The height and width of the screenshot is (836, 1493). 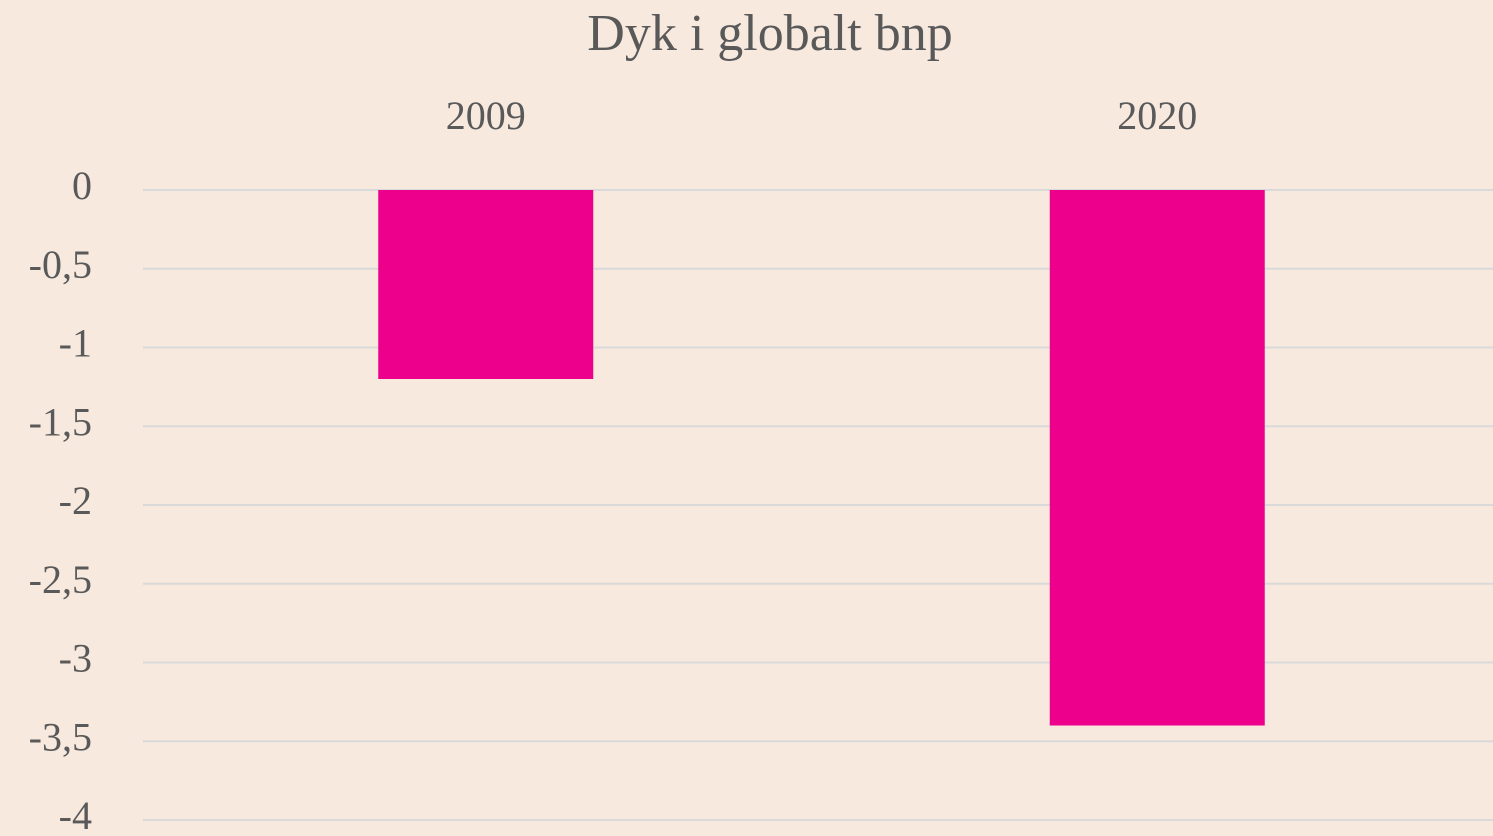 I want to click on y-tick-label: -1, so click(x=75, y=343).